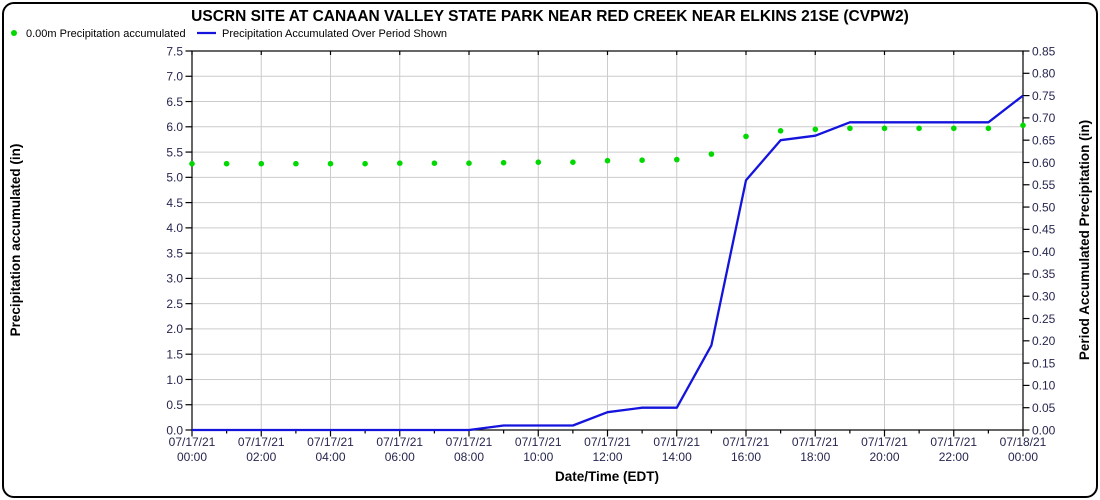  What do you see at coordinates (174, 77) in the screenshot?
I see `left-tick-label: 7.0` at bounding box center [174, 77].